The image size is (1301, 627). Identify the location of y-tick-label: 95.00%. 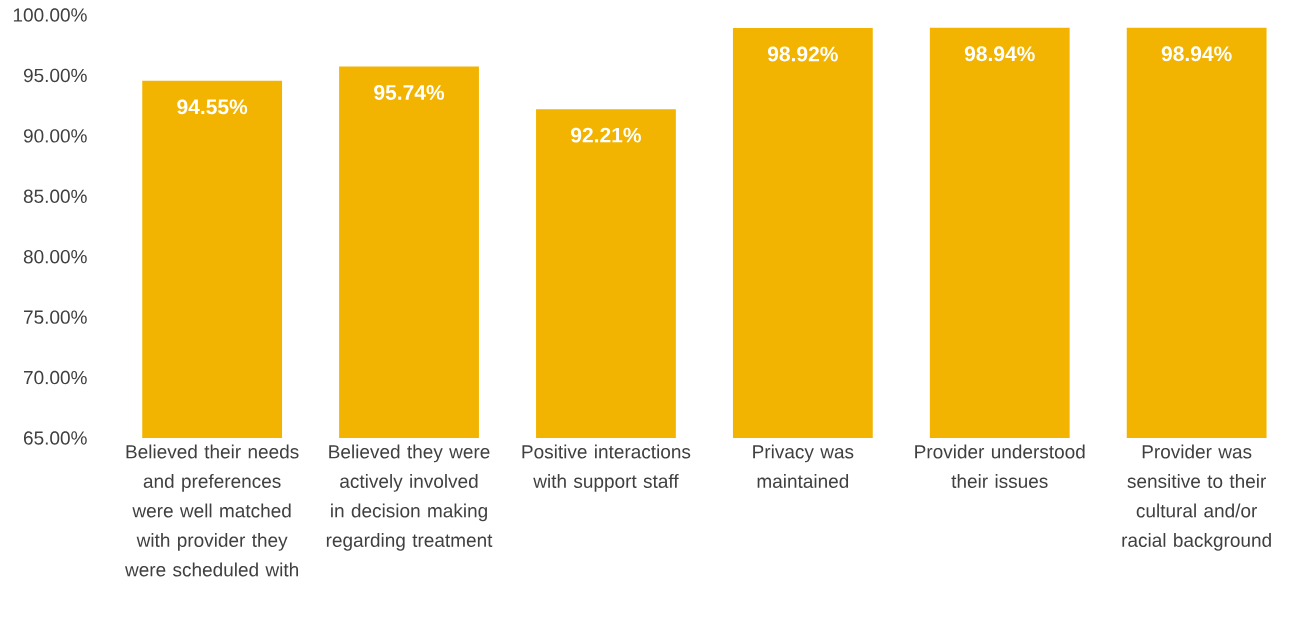
(55, 75).